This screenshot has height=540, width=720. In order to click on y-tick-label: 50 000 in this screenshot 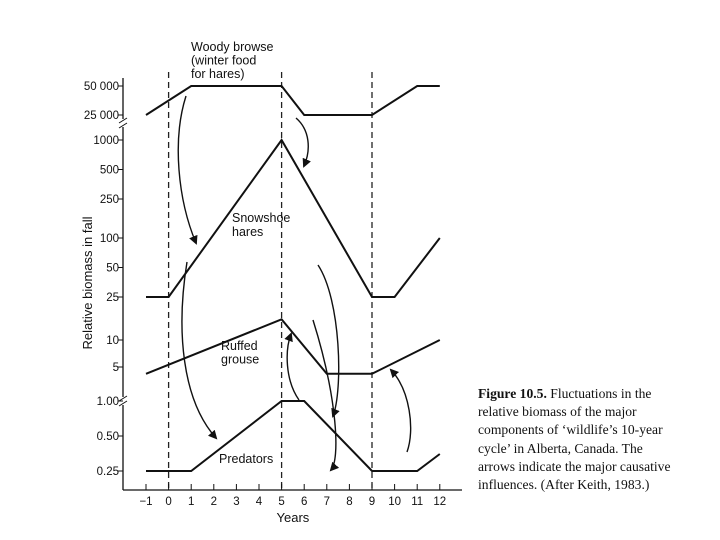, I will do `click(101, 87)`.